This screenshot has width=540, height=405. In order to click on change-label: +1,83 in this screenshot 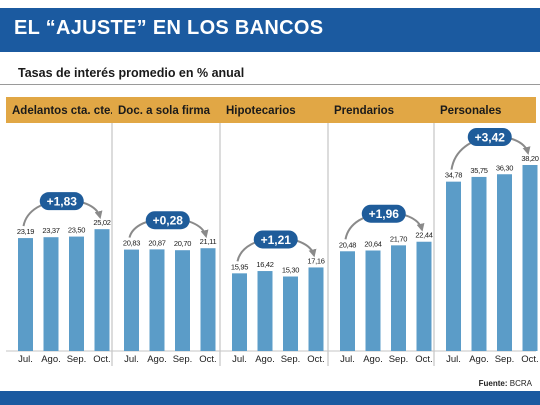, I will do `click(62, 202)`.